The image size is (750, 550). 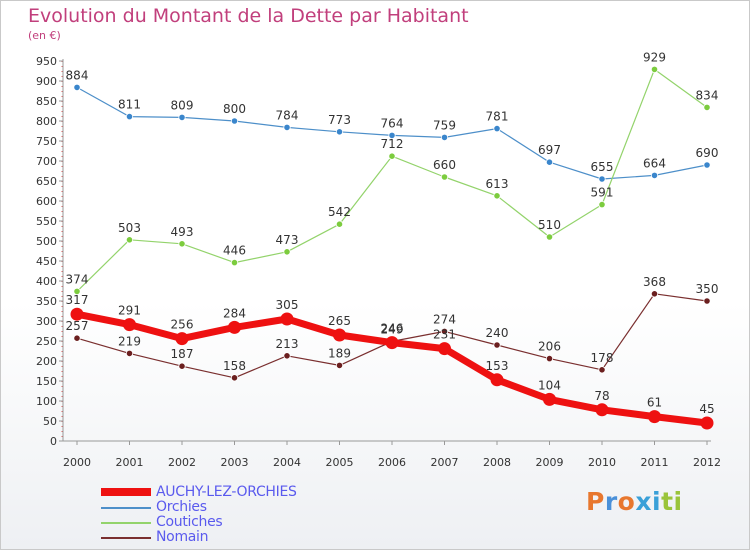 I want to click on data-label: 591, so click(x=602, y=193).